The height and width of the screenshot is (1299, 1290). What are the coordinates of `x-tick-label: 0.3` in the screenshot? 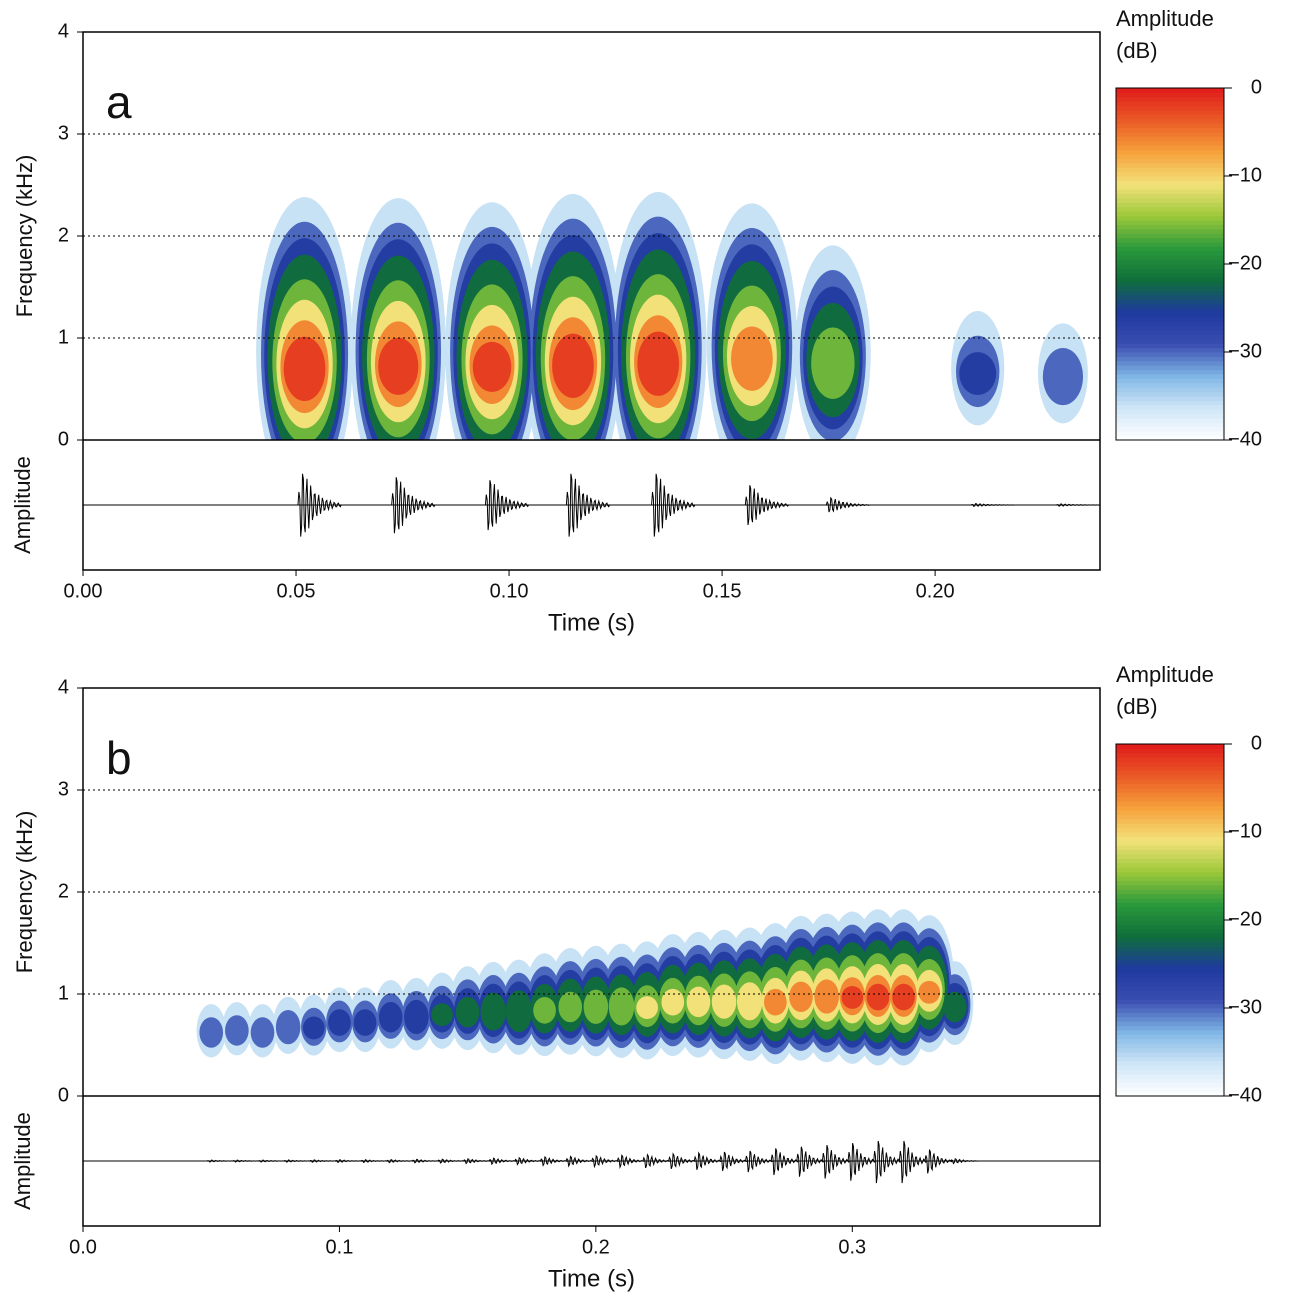 It's located at (852, 1247).